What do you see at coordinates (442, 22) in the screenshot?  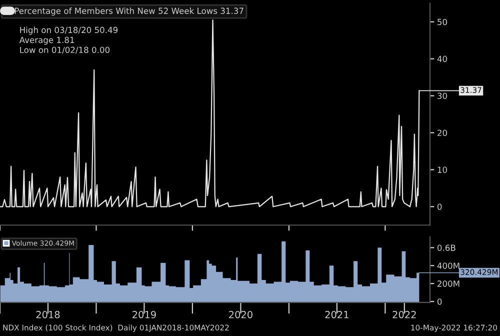 I see `y-tick-label: 50` at bounding box center [442, 22].